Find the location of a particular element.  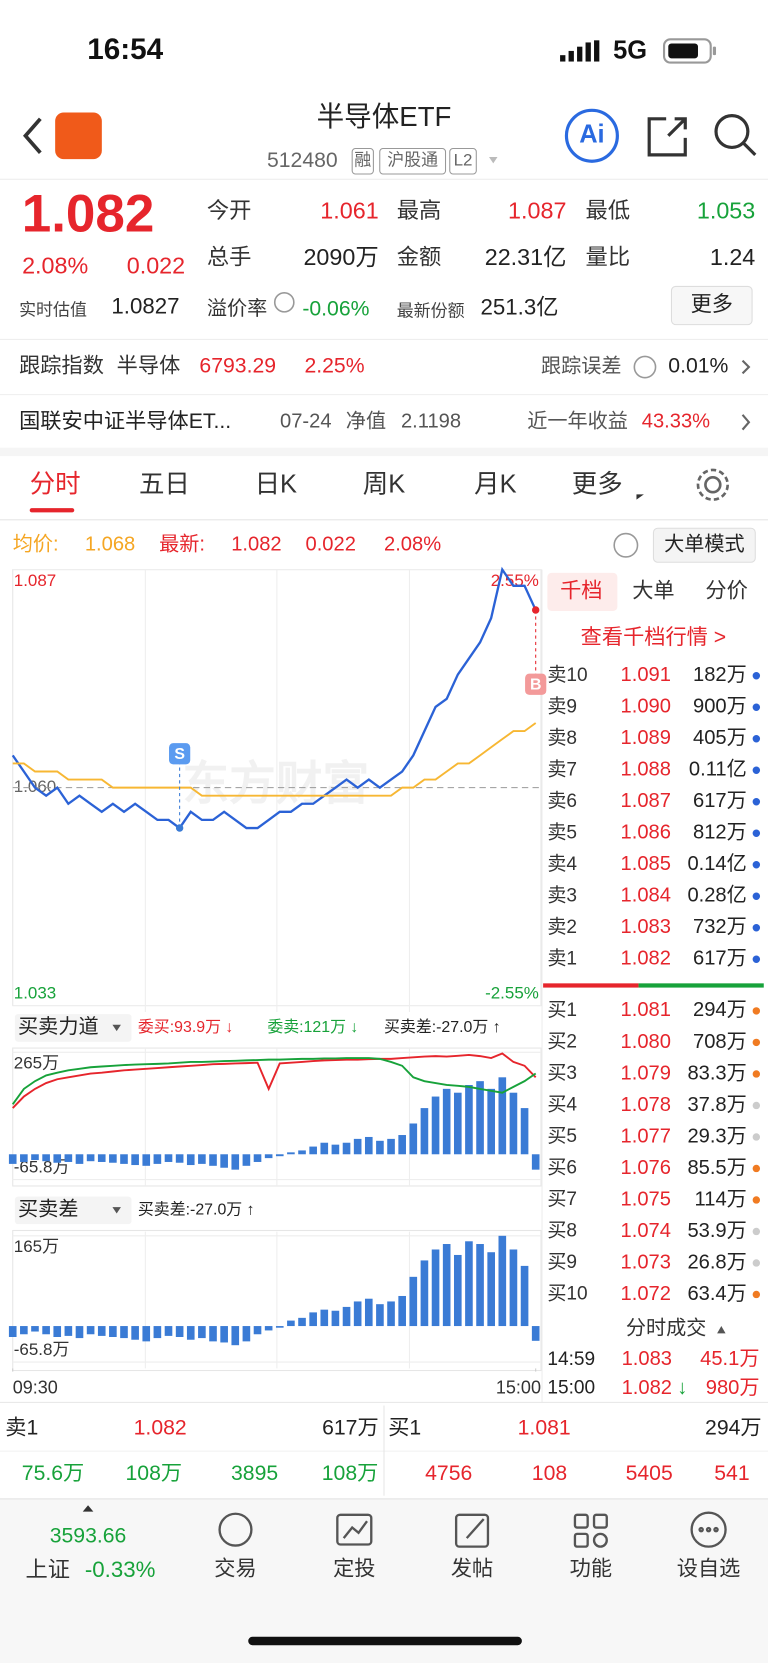

level-label: 买1 is located at coordinates (562, 1010).